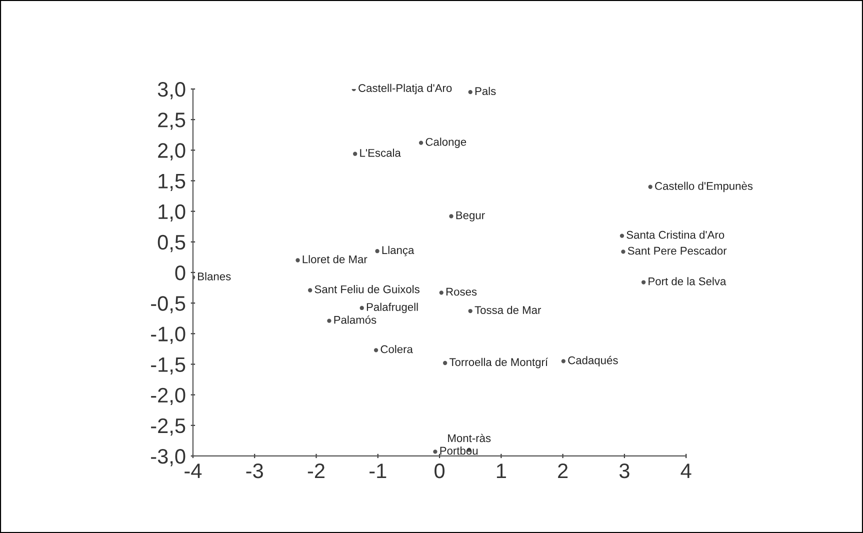 The height and width of the screenshot is (533, 863). Describe the element at coordinates (172, 91) in the screenshot. I see `y-tick-label: 3,0` at that location.